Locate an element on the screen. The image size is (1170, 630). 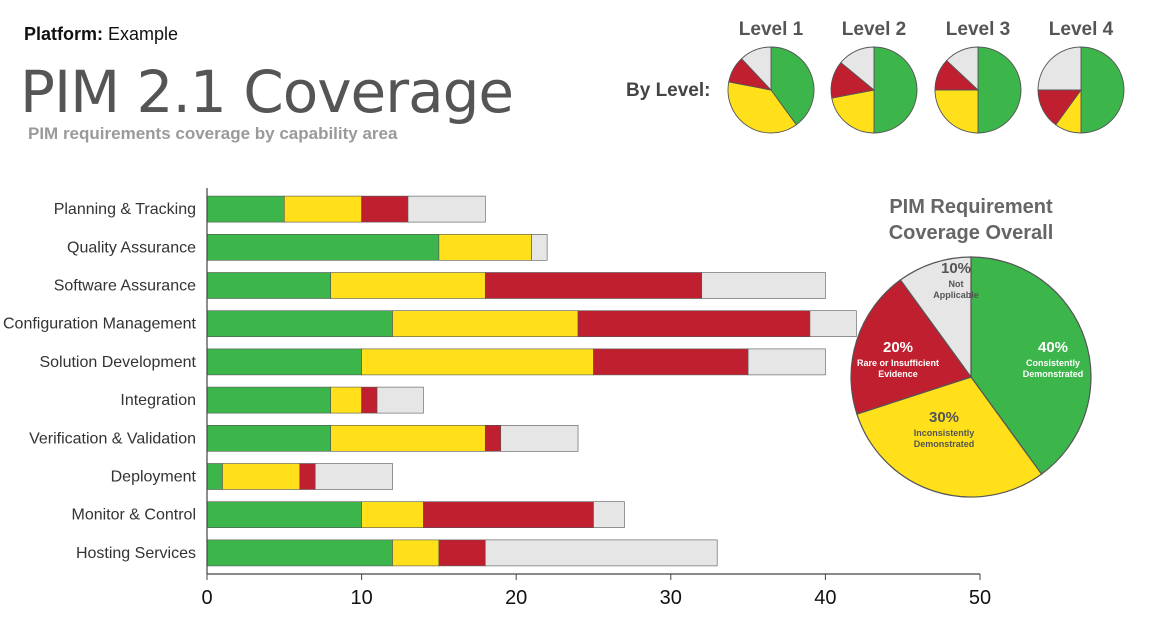
level-1-slice-inconsistently-demonstrated is located at coordinates (762, 107).